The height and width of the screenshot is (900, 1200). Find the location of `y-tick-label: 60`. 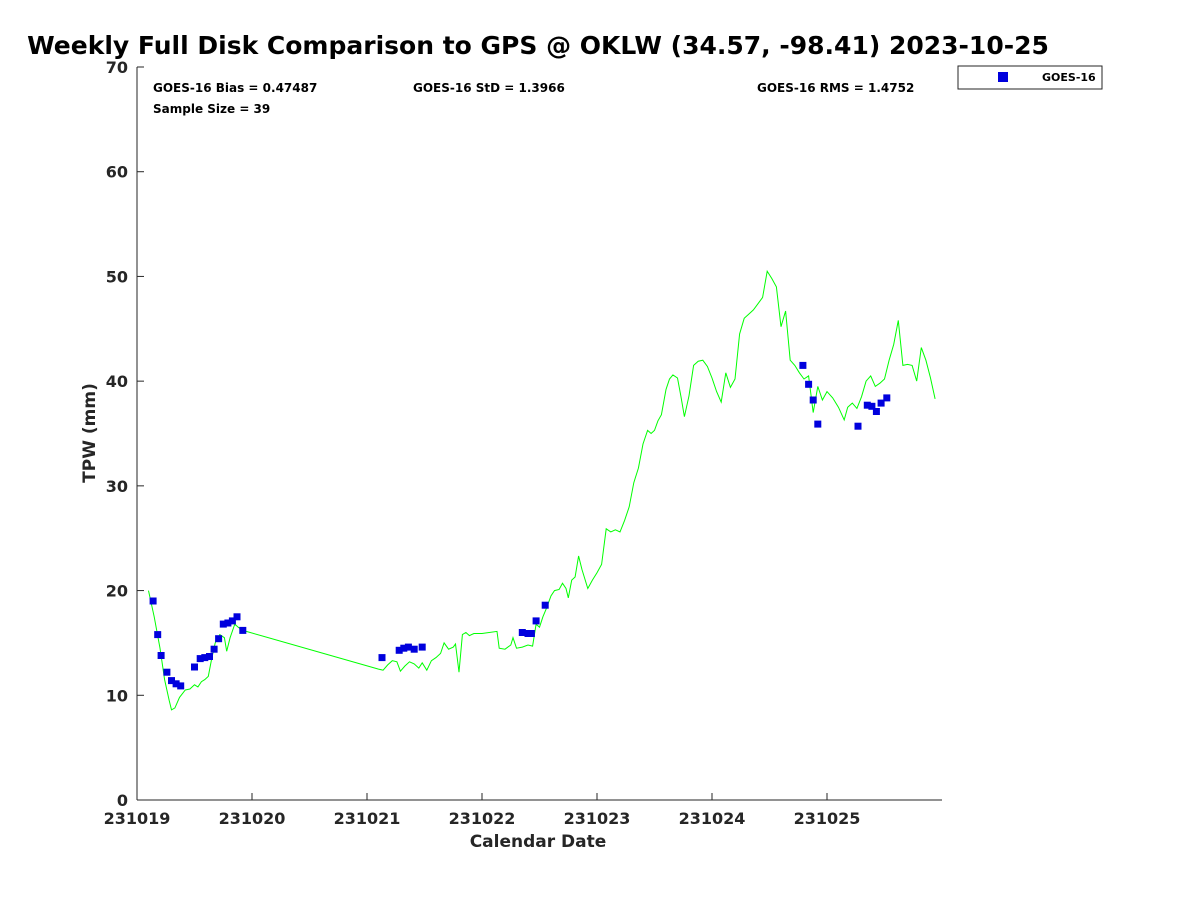

y-tick-label: 60 is located at coordinates (117, 172).